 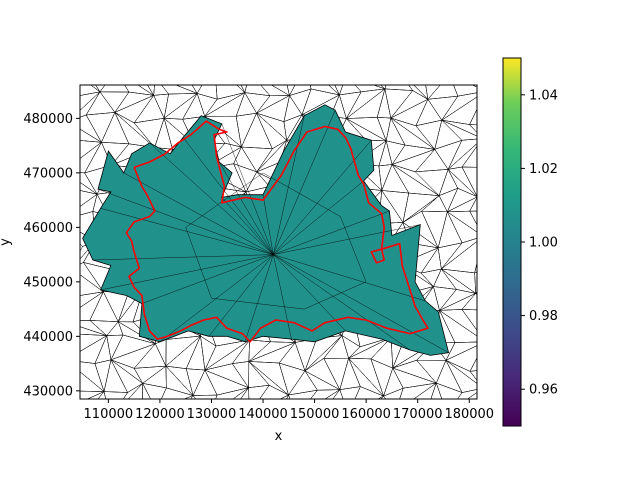 What do you see at coordinates (543, 169) in the screenshot?
I see `colorbar-tick-label: 1.02` at bounding box center [543, 169].